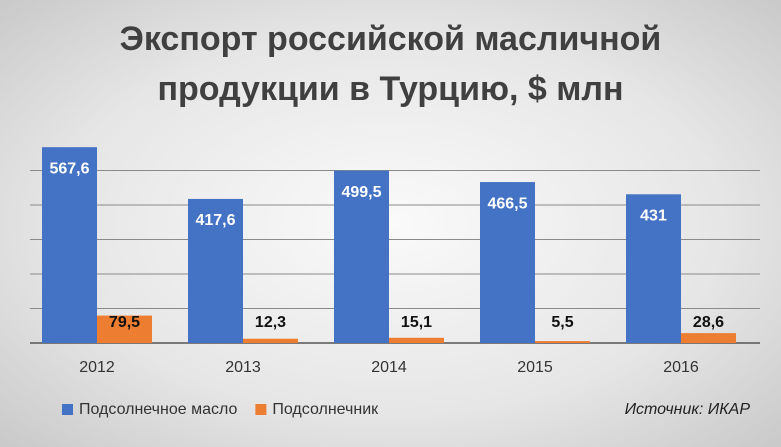  What do you see at coordinates (325, 409) in the screenshot?
I see `legend-label: Подсолнечник` at bounding box center [325, 409].